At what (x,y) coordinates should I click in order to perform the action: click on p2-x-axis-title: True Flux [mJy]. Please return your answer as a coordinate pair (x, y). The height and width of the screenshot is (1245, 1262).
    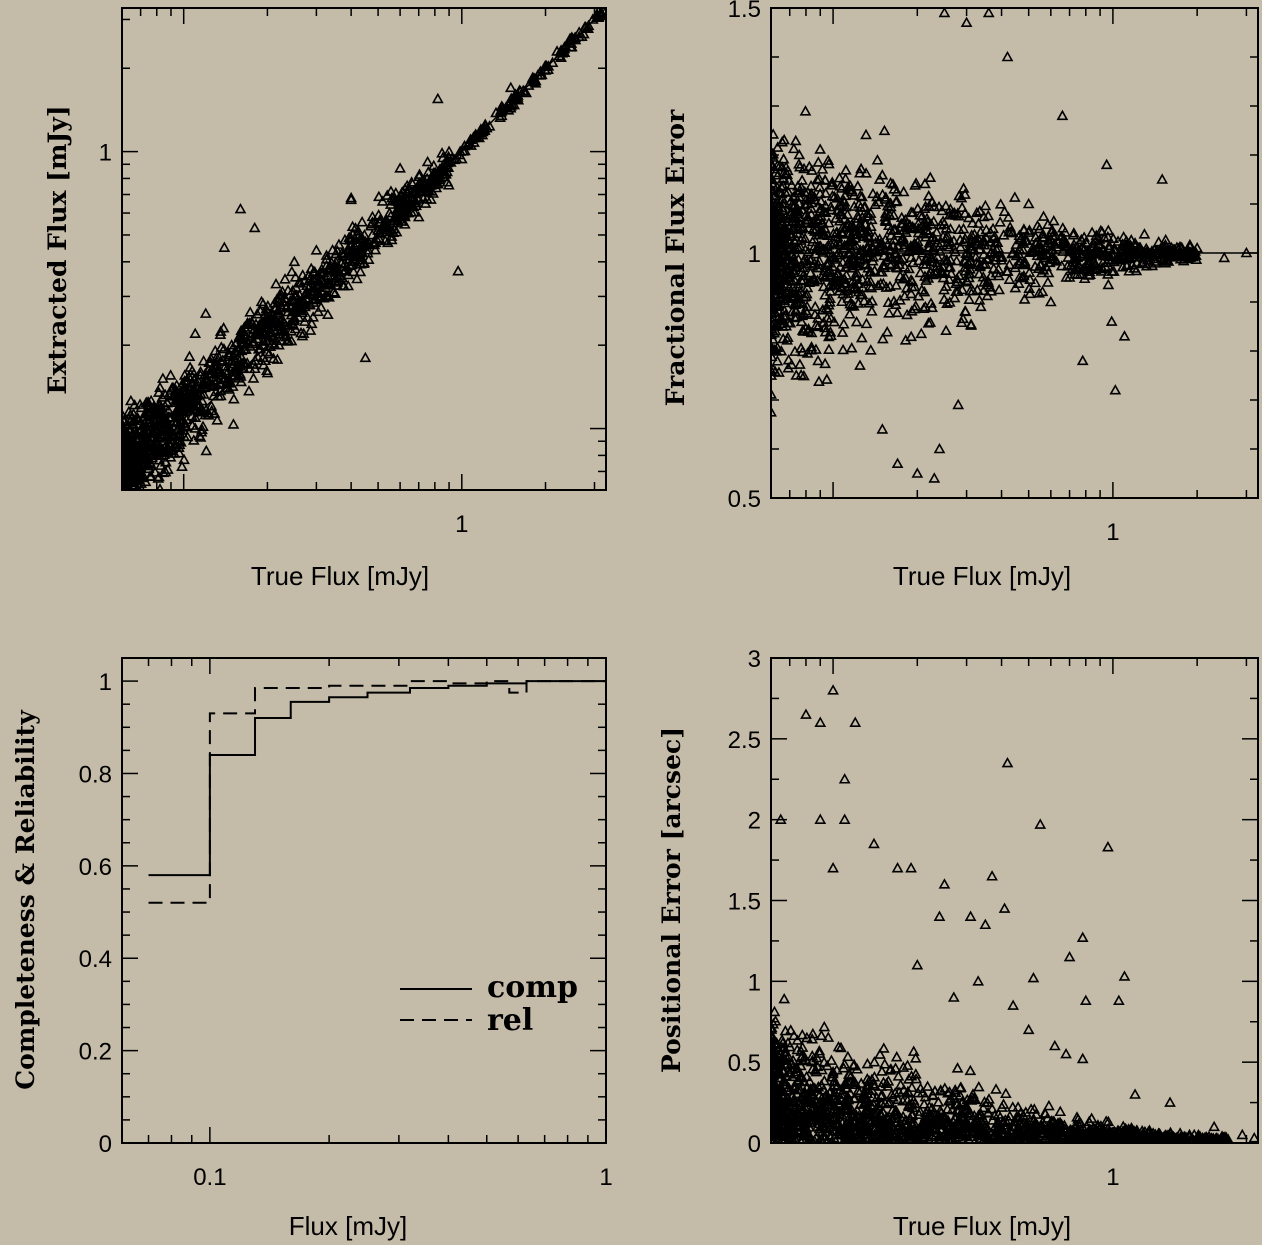
    Looking at the image, I should click on (982, 576).